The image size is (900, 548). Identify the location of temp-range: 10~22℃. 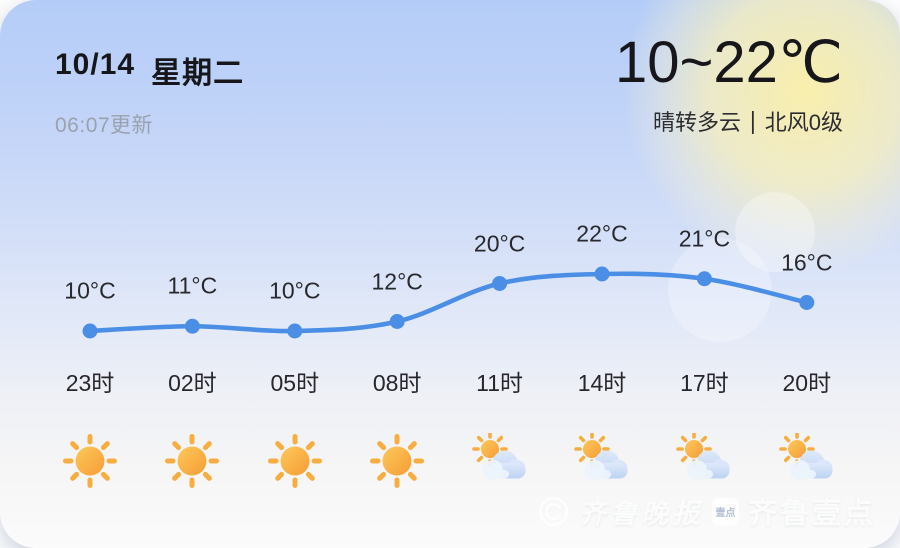
(728, 62).